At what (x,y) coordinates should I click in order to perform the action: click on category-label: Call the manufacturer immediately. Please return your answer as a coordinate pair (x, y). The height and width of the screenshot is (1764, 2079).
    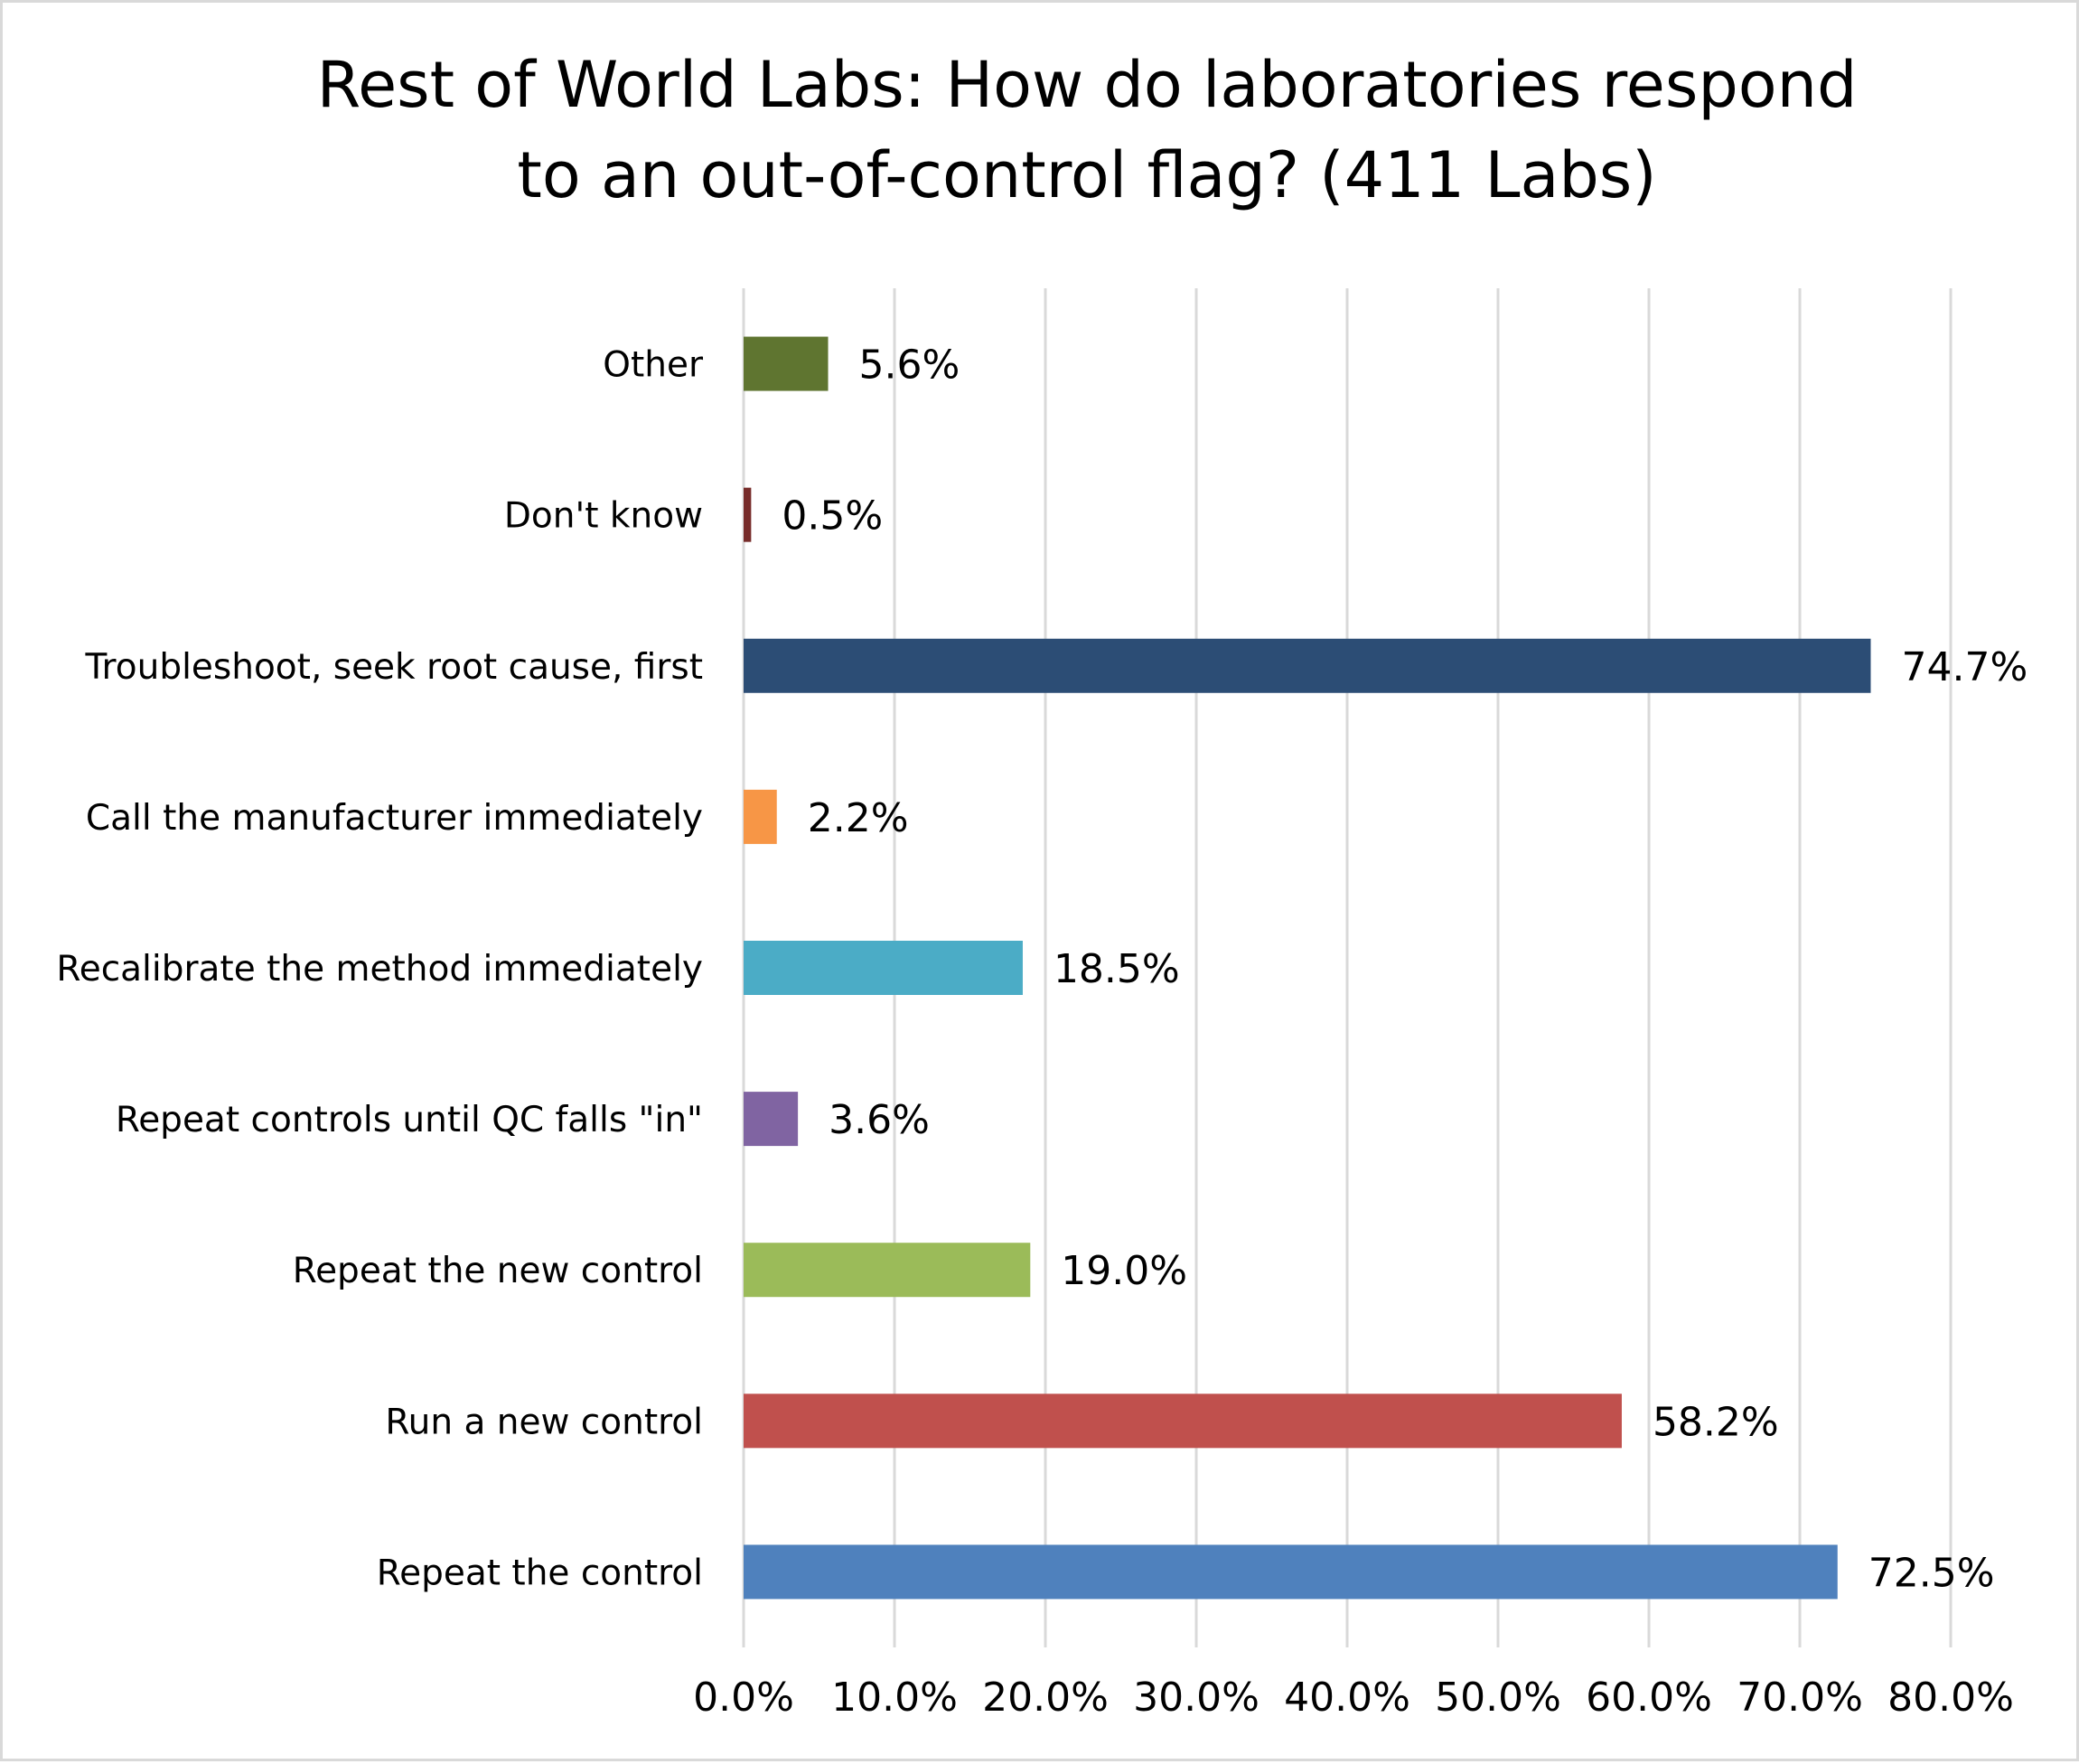
    Looking at the image, I should click on (394, 818).